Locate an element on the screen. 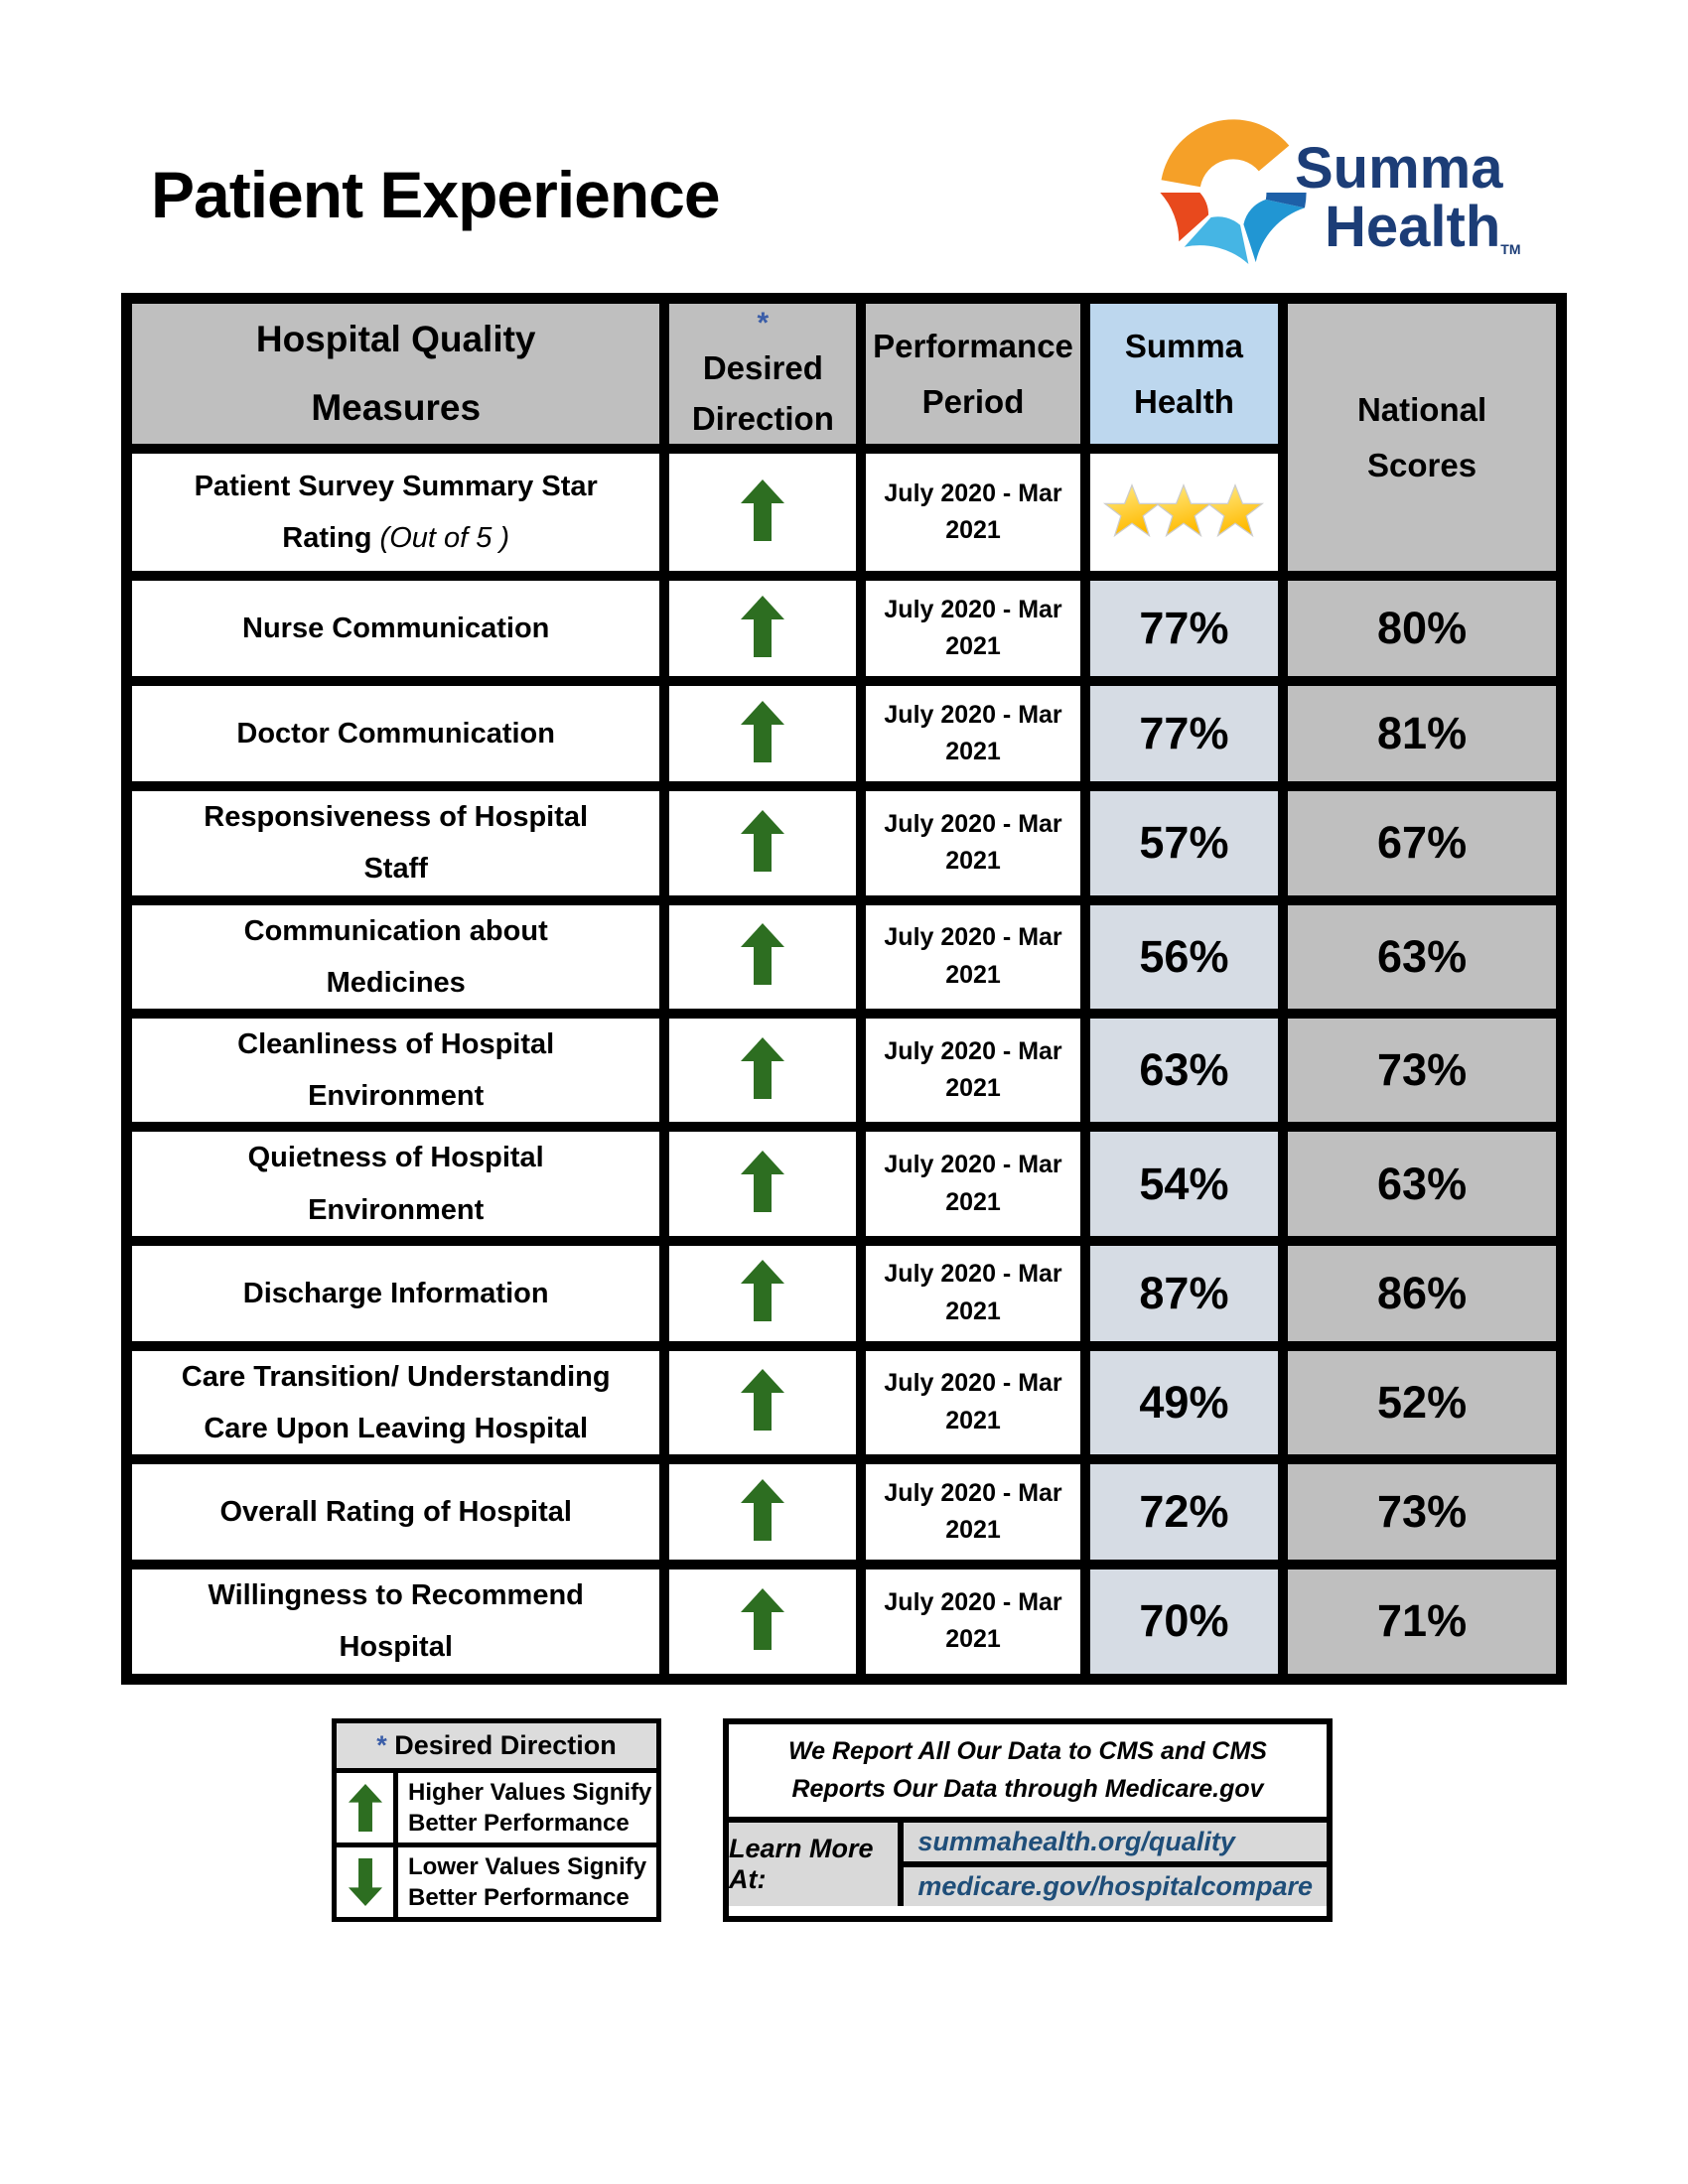 This screenshot has width=1688, height=2184. learn-more-link: summahealth.org/quality is located at coordinates (1076, 1842).